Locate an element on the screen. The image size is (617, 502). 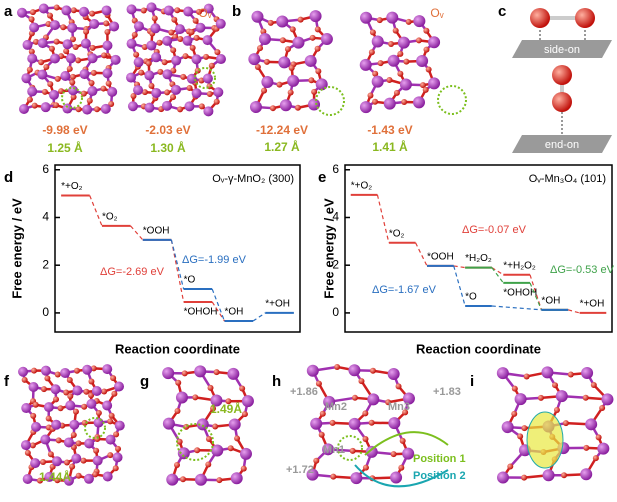
position-label: Position 2 is located at coordinates (439, 476).